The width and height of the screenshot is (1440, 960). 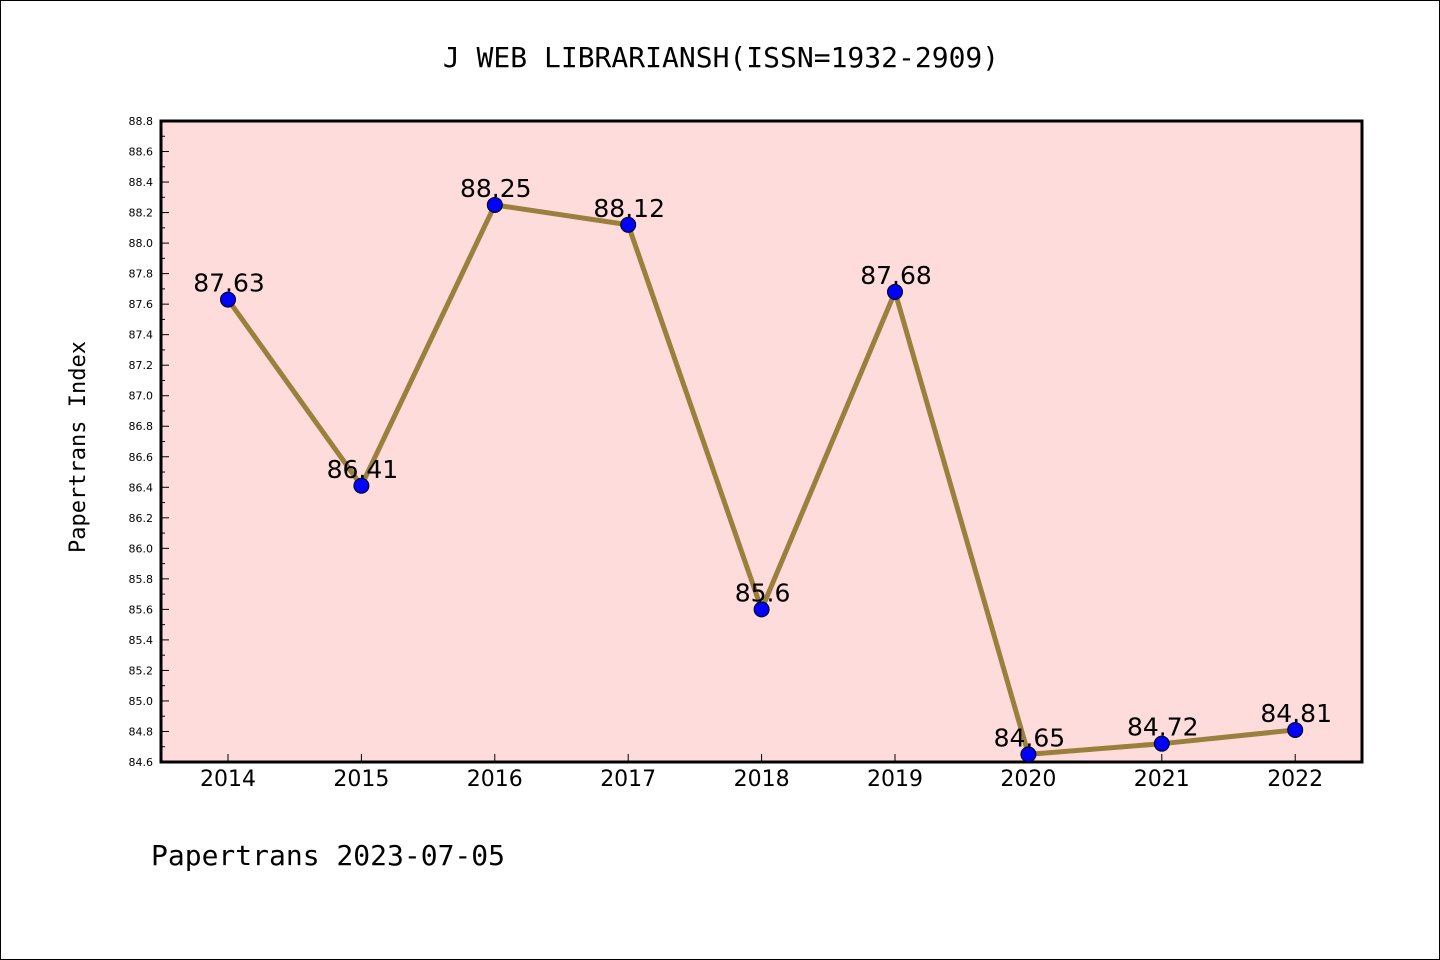 What do you see at coordinates (141, 579) in the screenshot?
I see `y-tick-label: 85.8` at bounding box center [141, 579].